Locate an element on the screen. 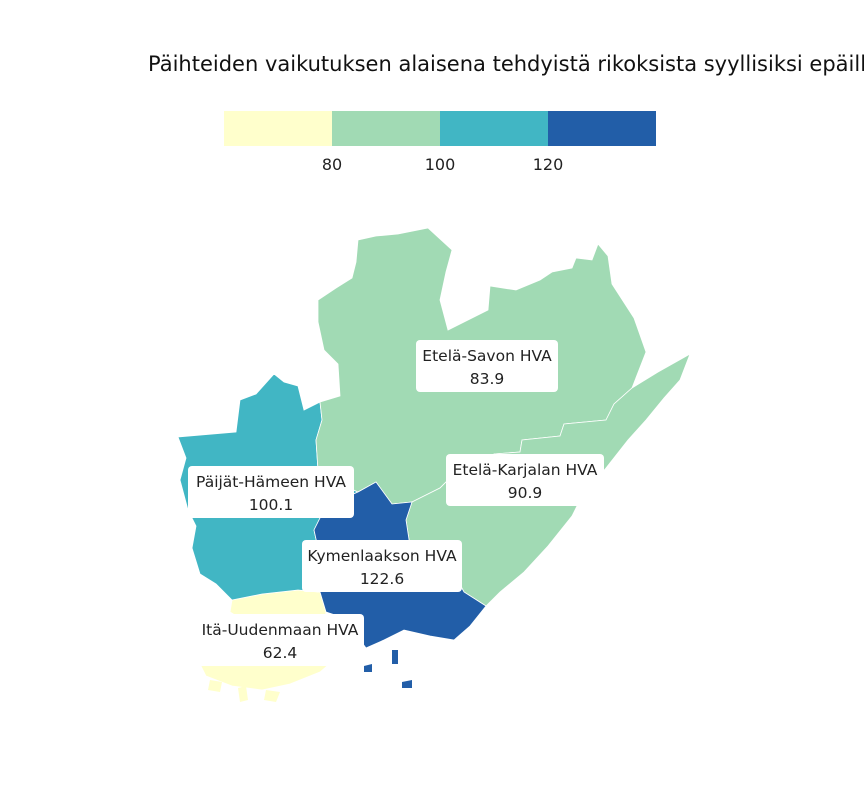 This screenshot has height=792, width=864. label-etela-karjala: Etelä-Karjalan HVA 90.9 is located at coordinates (525, 480).